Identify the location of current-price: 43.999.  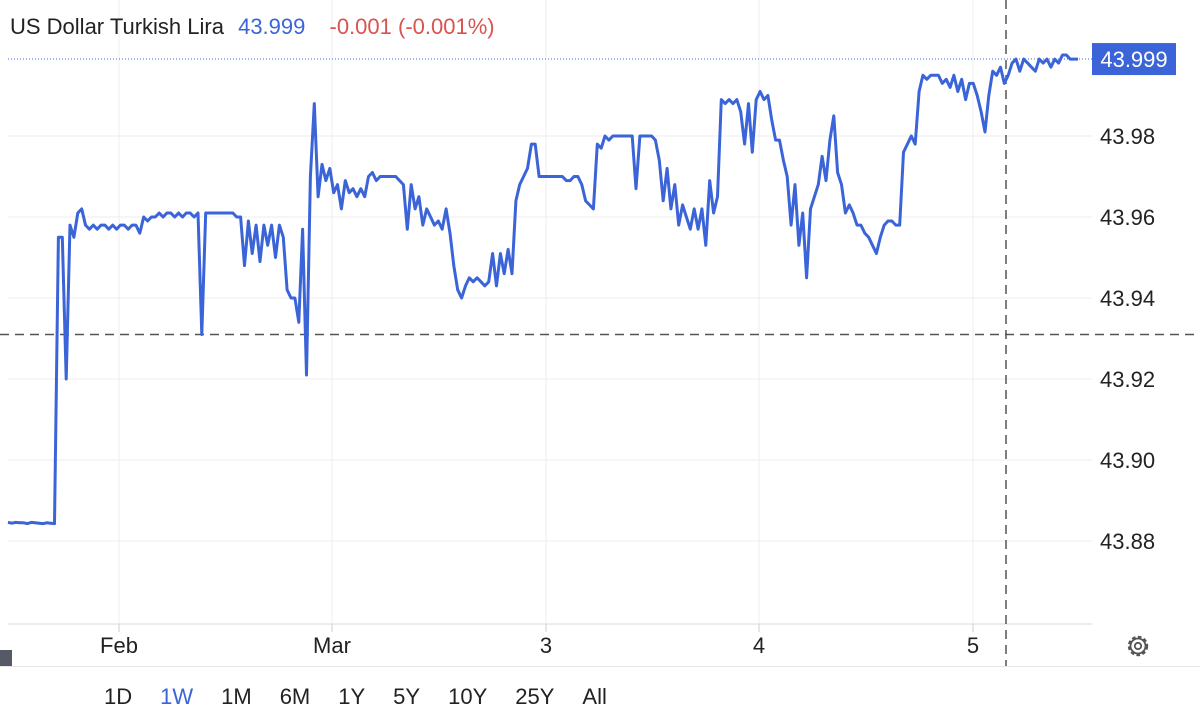
(272, 26).